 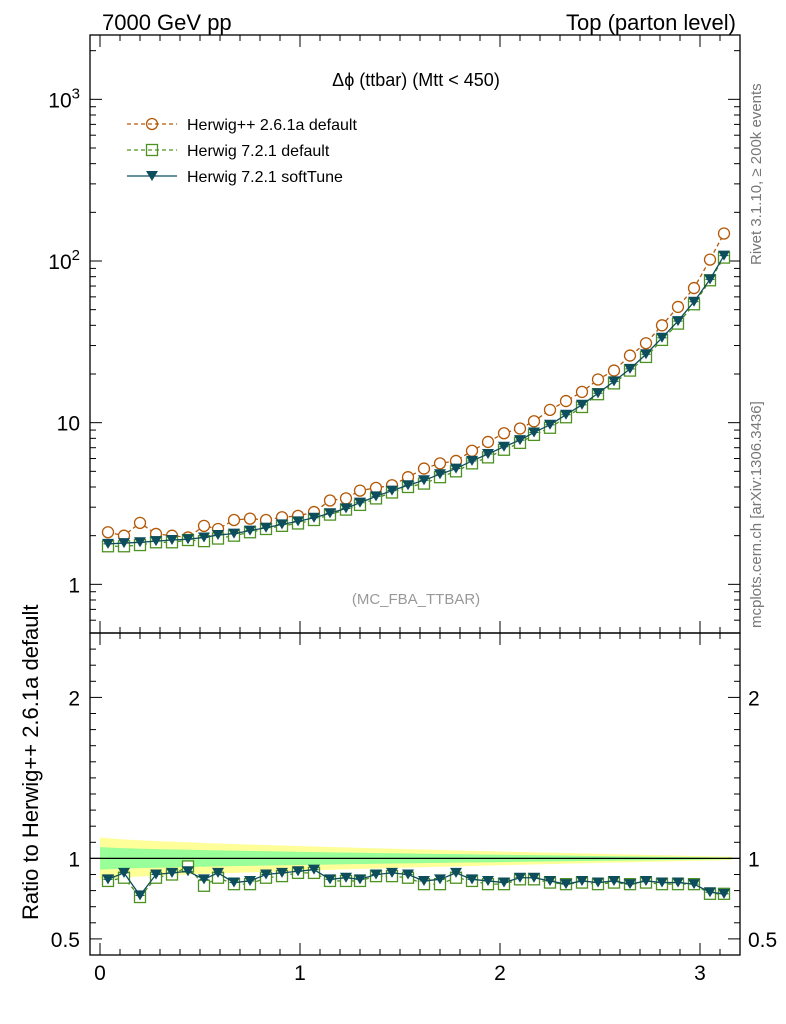 I want to click on ratio-y-tick-label-right: 0.5, so click(x=762, y=940).